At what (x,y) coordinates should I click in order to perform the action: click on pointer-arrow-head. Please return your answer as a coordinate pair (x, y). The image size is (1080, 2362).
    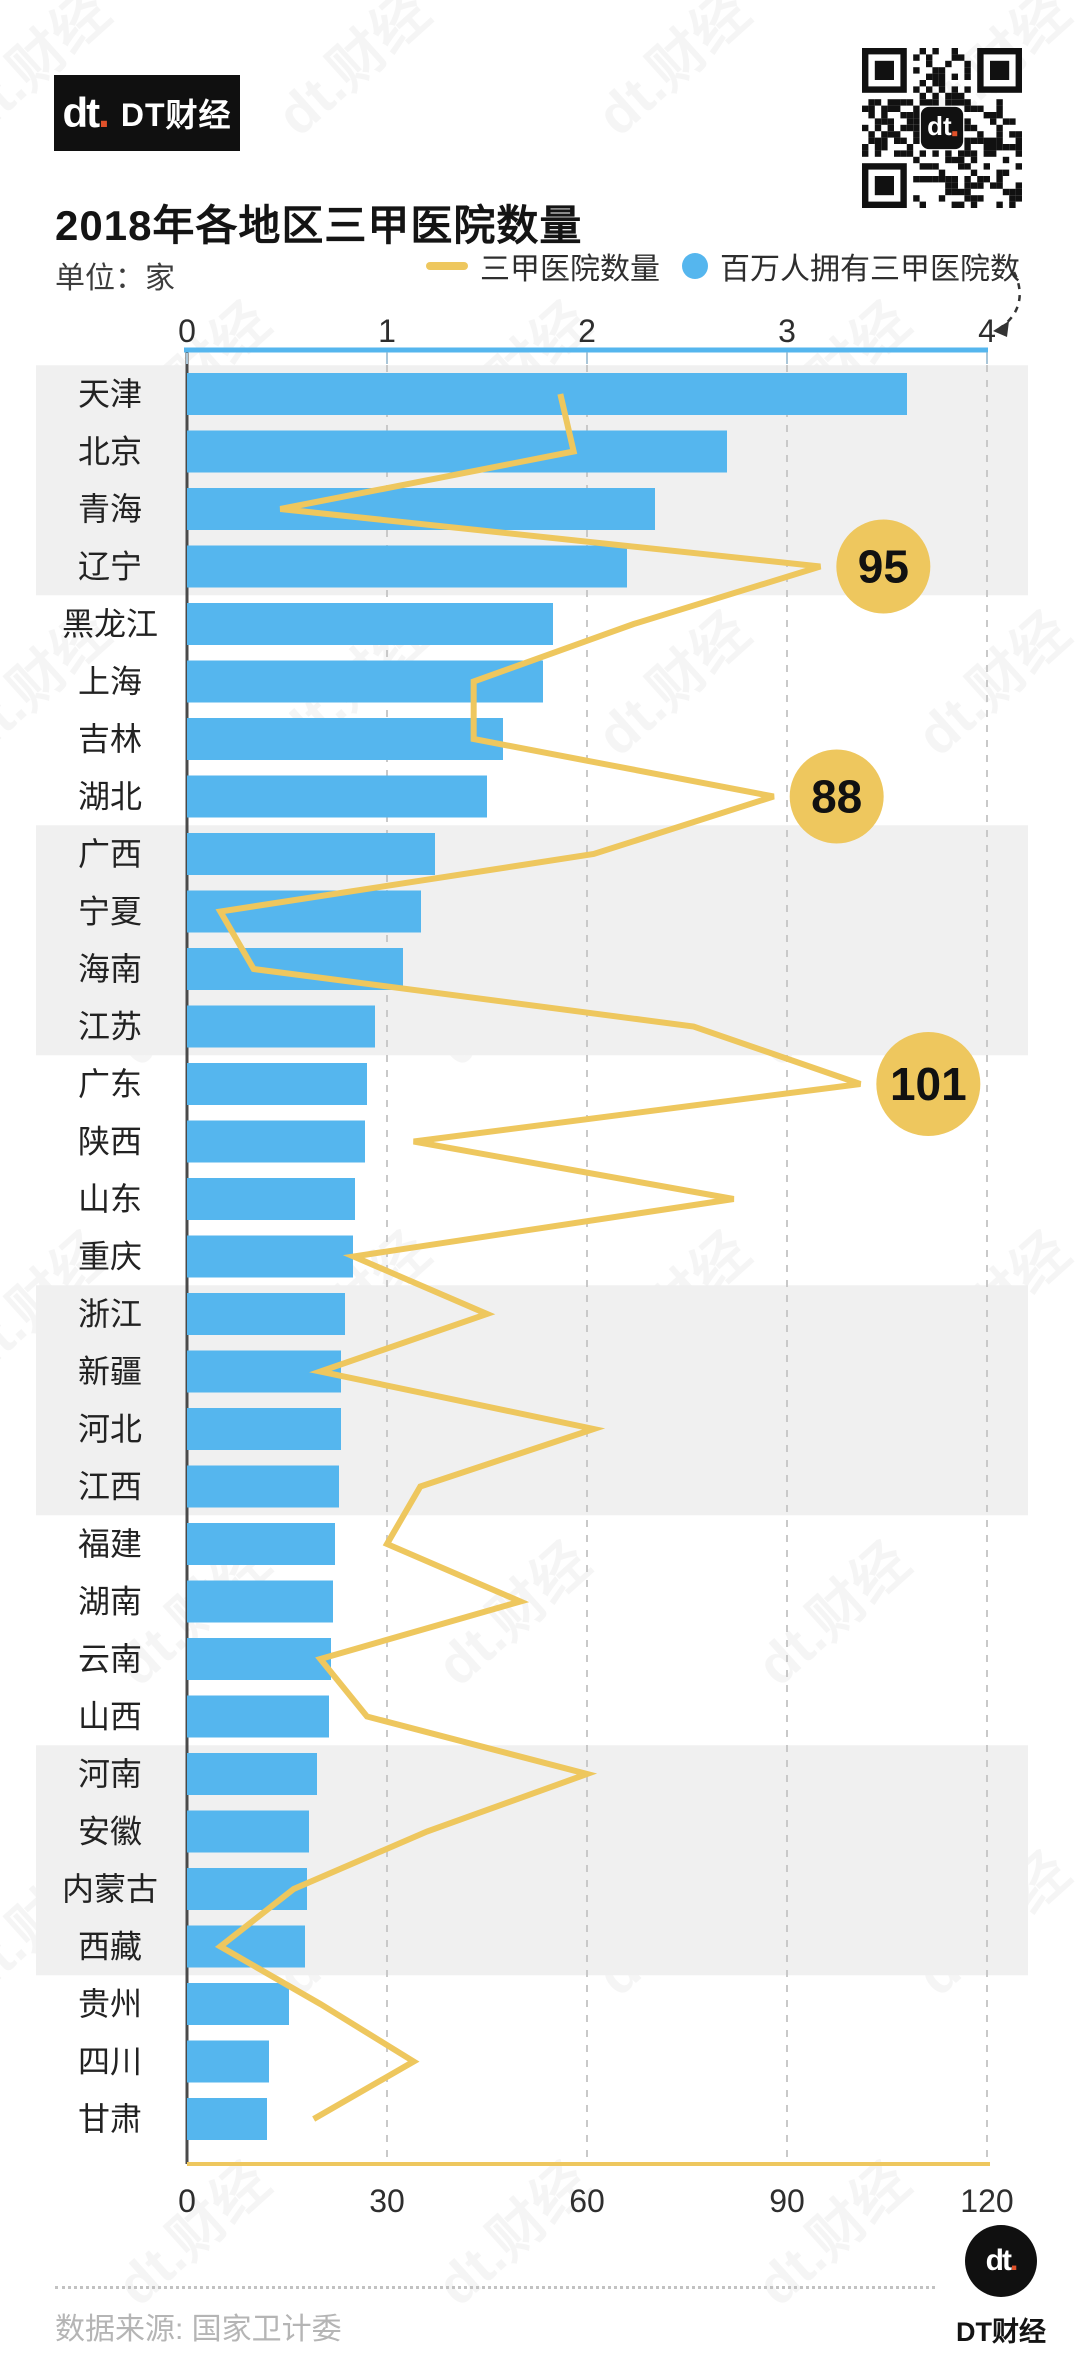
    Looking at the image, I should click on (1001, 329).